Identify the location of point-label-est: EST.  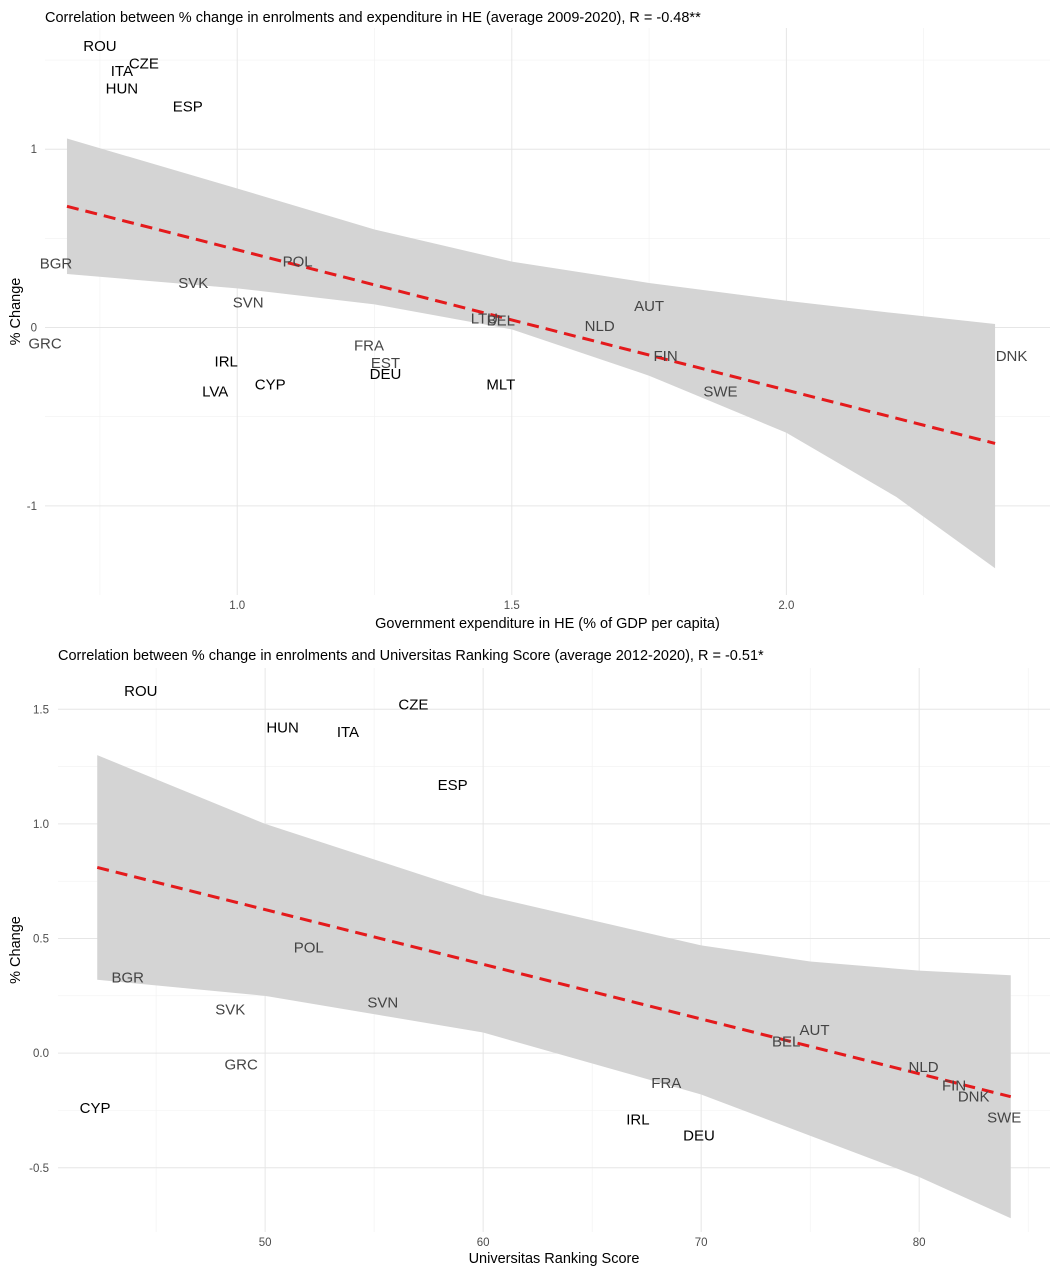
(385, 363).